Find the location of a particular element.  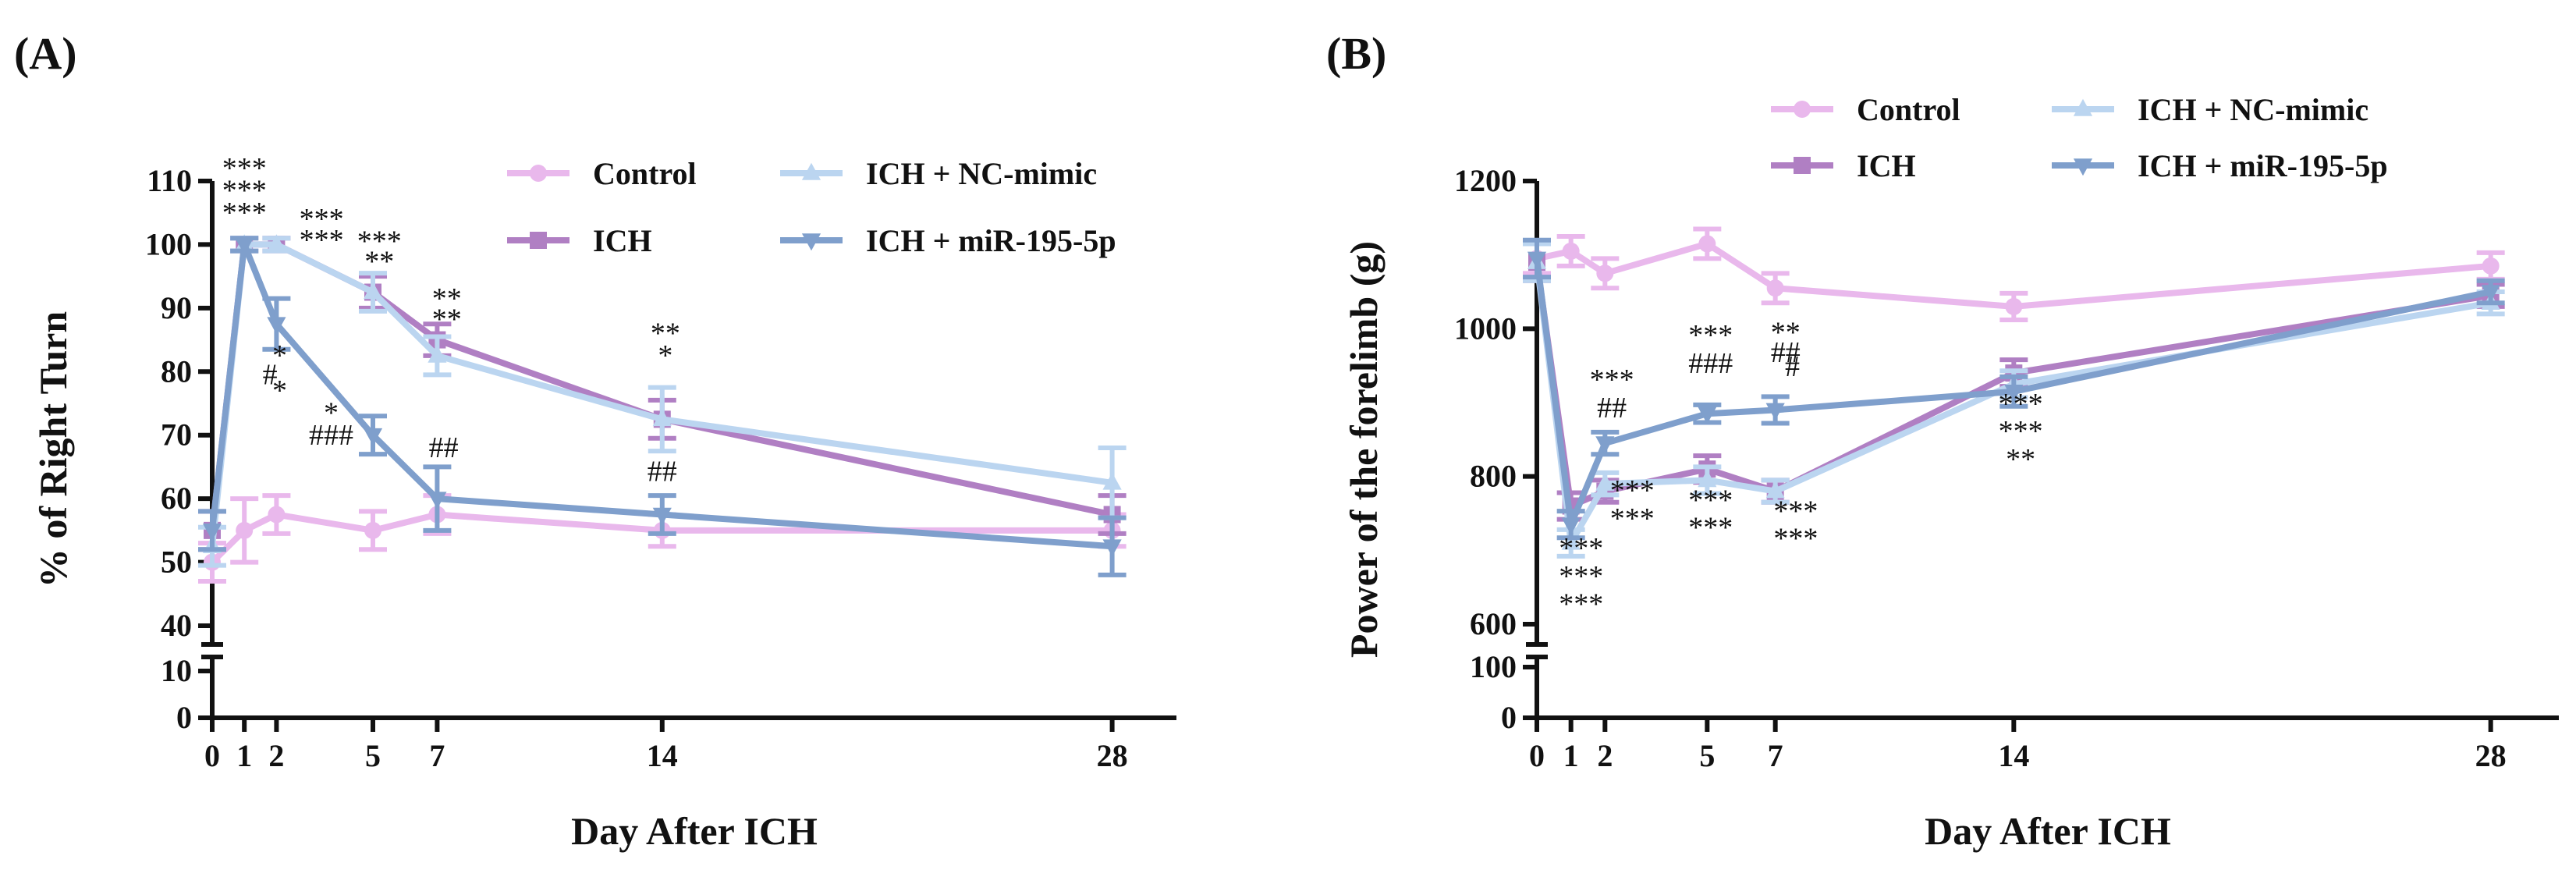

y-tick-label: 1200 is located at coordinates (1485, 180).